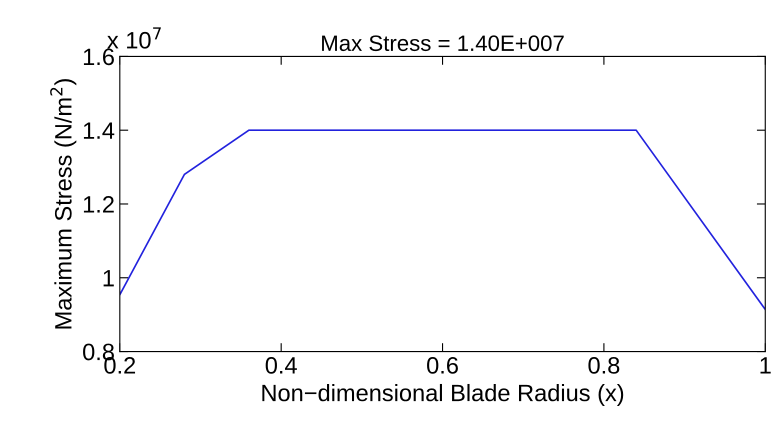  Describe the element at coordinates (99, 57) in the screenshot. I see `y-tick-label: 1.6` at that location.